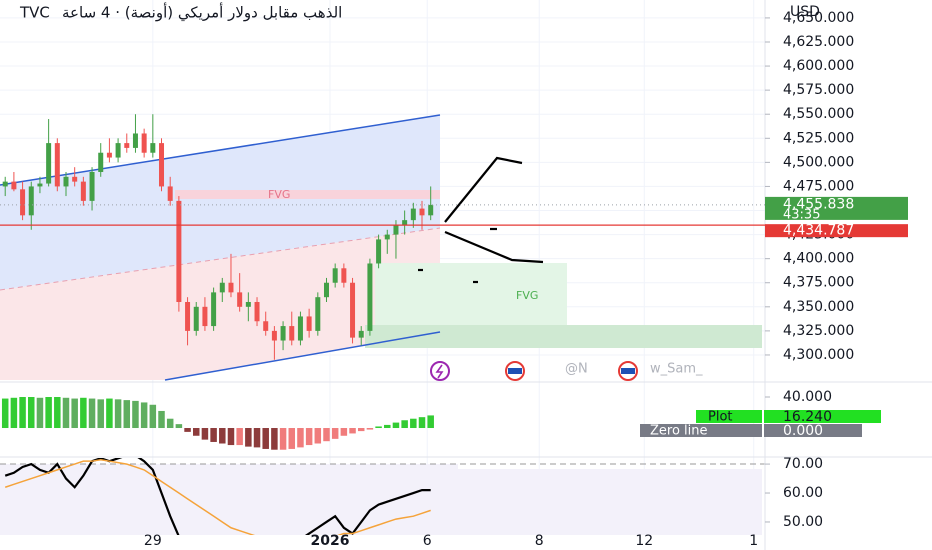 This screenshot has height=550, width=932. What do you see at coordinates (427, 541) in the screenshot?
I see `x-tick-label: 6` at bounding box center [427, 541].